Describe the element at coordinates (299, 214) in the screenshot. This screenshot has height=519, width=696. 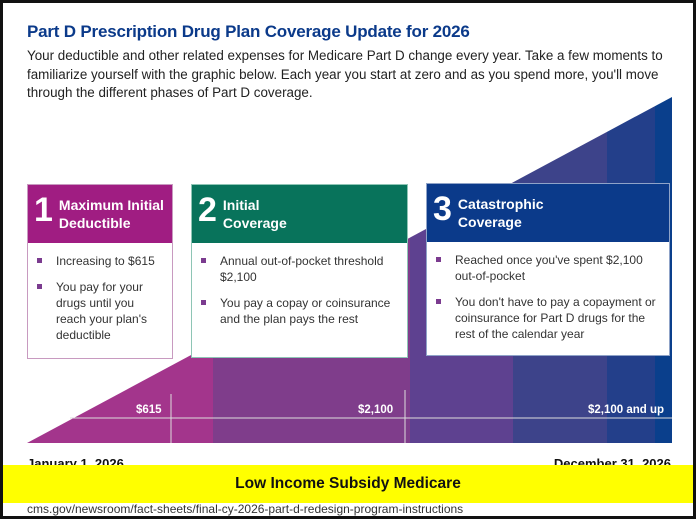
I see `phase-2-header: 2 Initial Coverage` at that location.